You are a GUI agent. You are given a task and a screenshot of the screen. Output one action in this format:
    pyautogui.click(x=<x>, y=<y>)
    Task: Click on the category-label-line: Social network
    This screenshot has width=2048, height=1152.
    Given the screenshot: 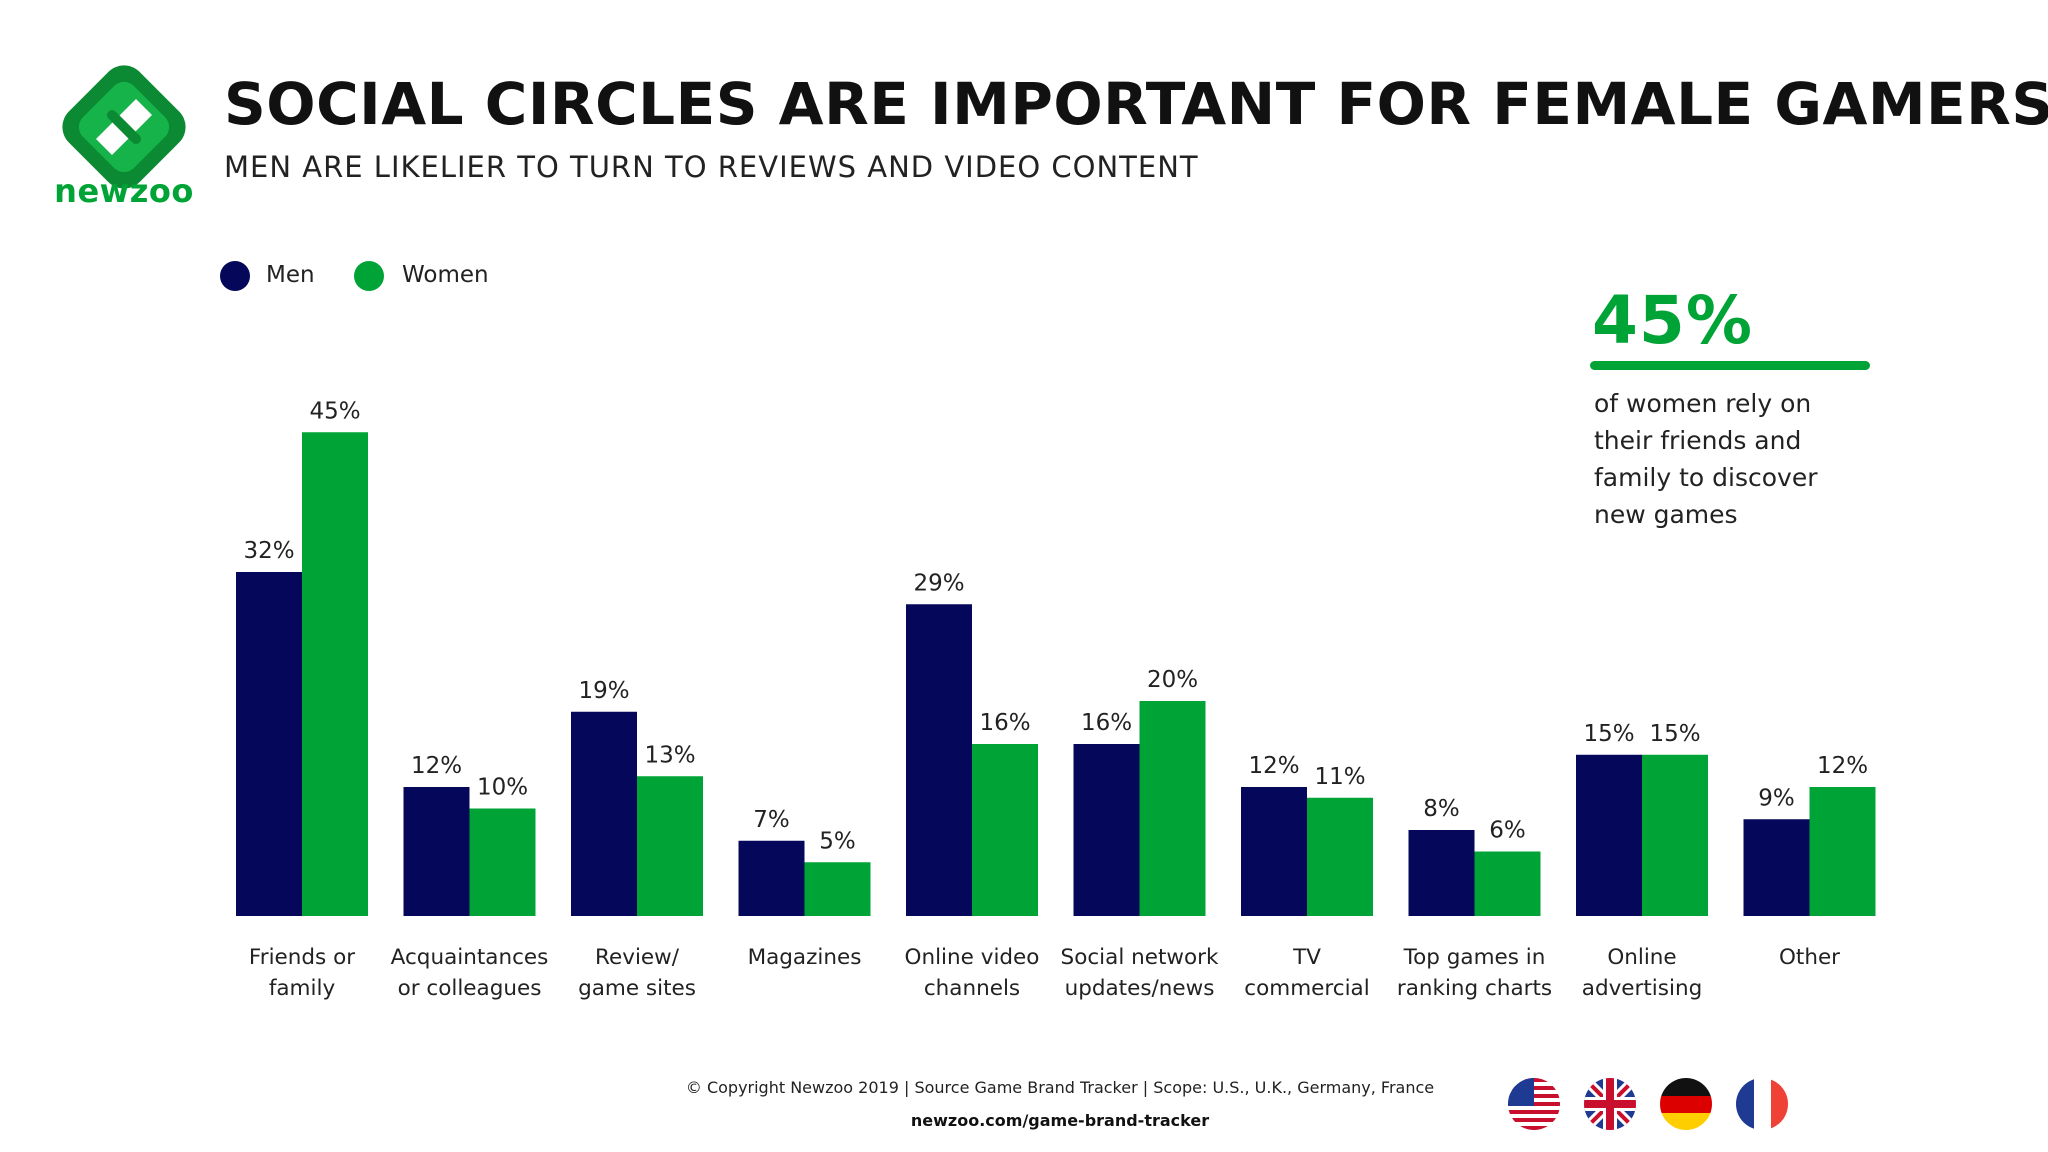 What is the action you would take?
    pyautogui.click(x=1139, y=957)
    